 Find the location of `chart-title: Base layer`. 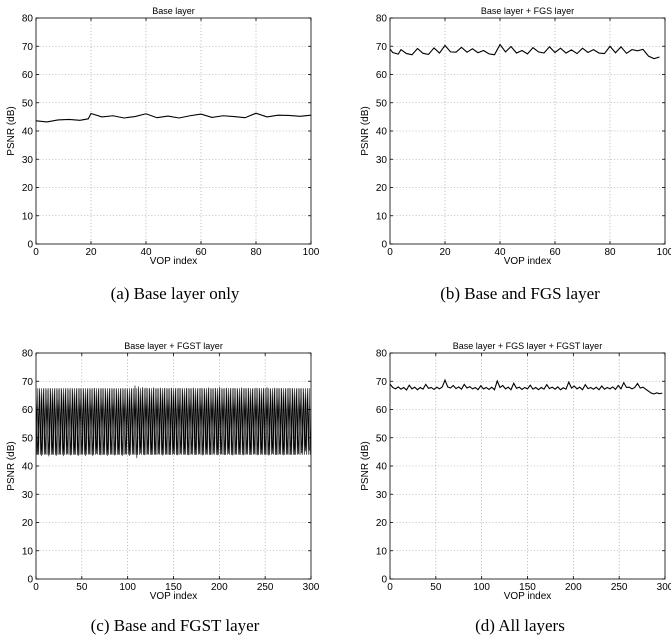

chart-title: Base layer is located at coordinates (173, 11).